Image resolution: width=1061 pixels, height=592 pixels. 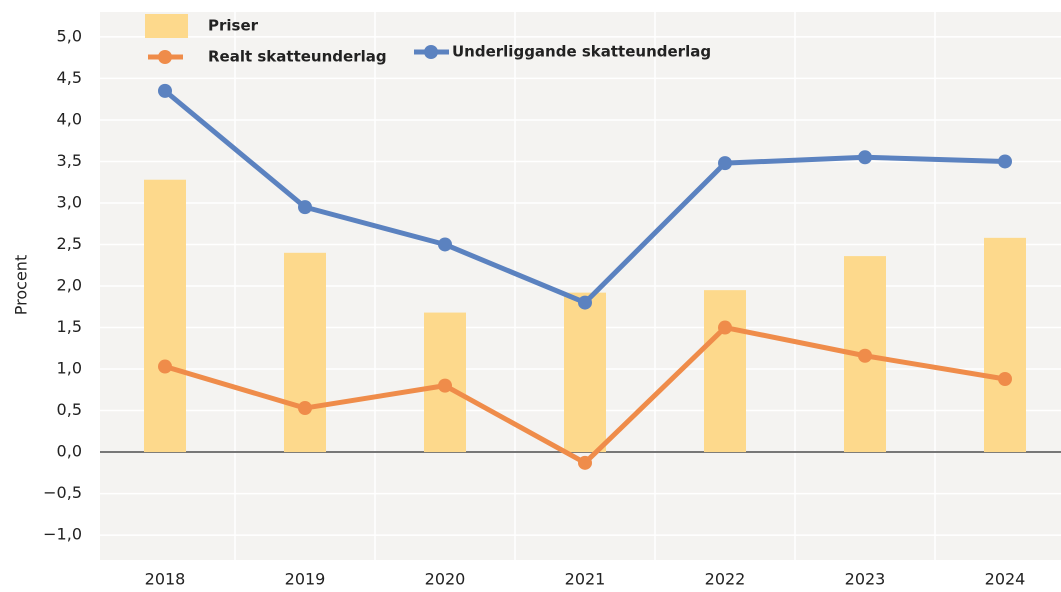 What do you see at coordinates (69, 368) in the screenshot?
I see `y-tick-label: 1,0` at bounding box center [69, 368].